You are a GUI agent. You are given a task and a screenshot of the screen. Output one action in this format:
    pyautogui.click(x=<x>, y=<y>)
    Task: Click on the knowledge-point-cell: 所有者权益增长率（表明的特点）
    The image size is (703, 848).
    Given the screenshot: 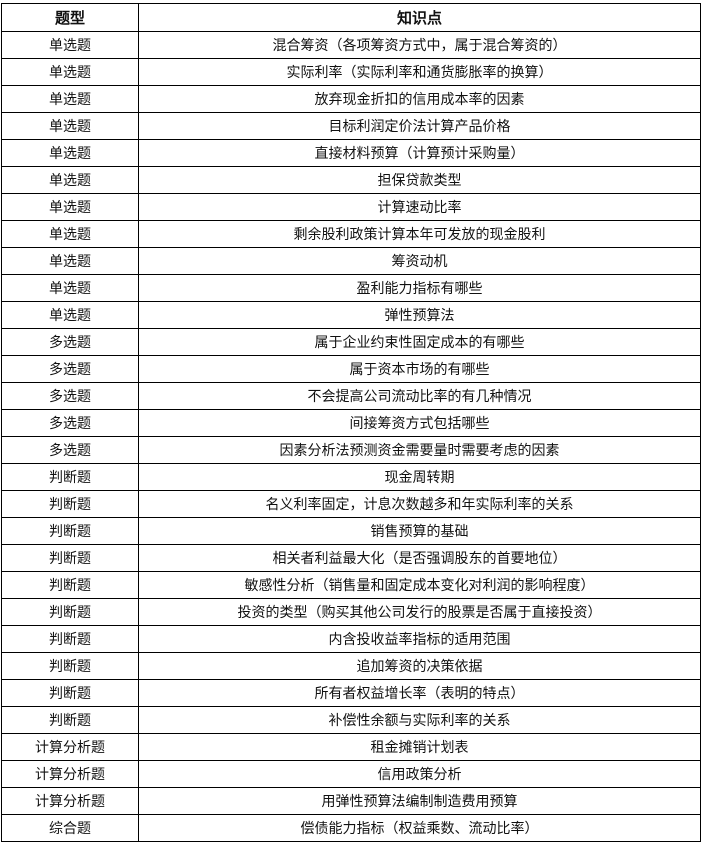 What is the action you would take?
    pyautogui.click(x=419, y=693)
    